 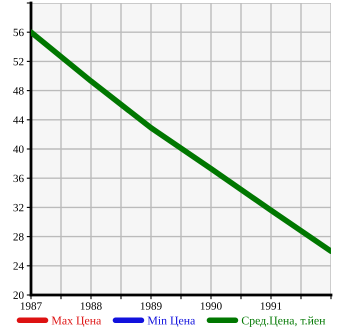 I want to click on y-tick-label: 20, so click(x=18, y=295).